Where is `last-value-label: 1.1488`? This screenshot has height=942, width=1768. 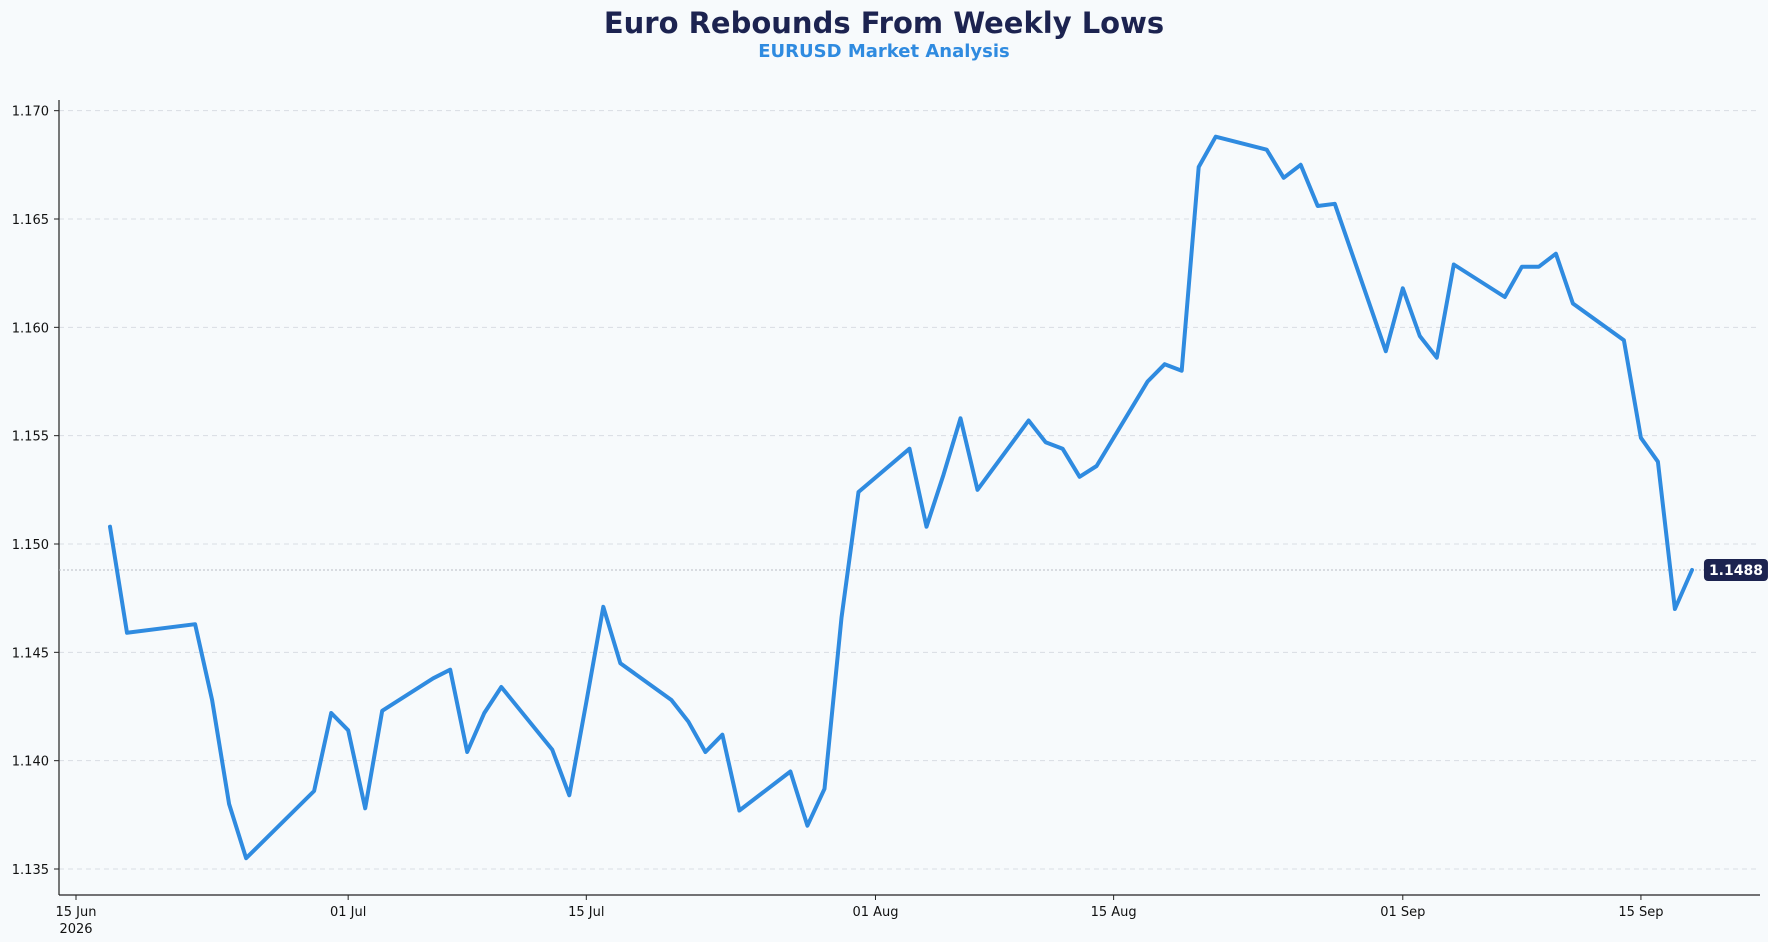
last-value-label: 1.1488 is located at coordinates (1736, 571).